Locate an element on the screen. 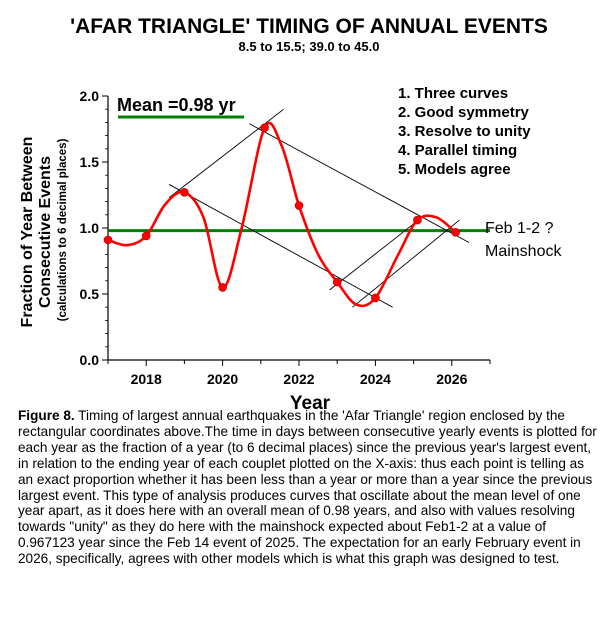  chart-title: 'AFAR TRIANGLE' TIMING OF ANNUAL EVENTS is located at coordinates (309, 26).